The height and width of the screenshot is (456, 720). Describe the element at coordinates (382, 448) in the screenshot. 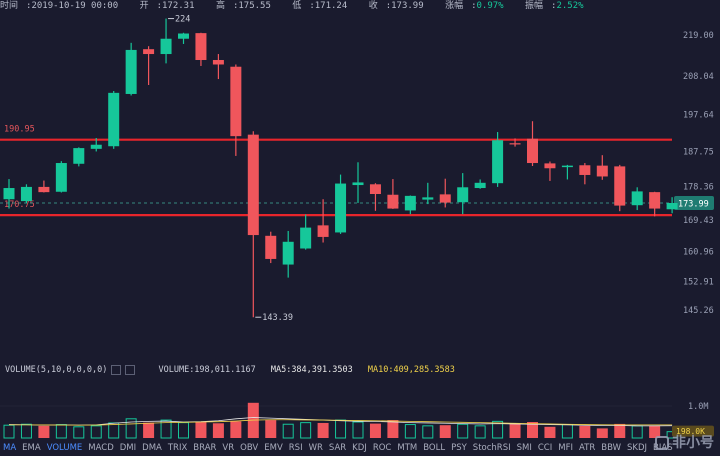

I see `tab-roc: ROC` at that location.